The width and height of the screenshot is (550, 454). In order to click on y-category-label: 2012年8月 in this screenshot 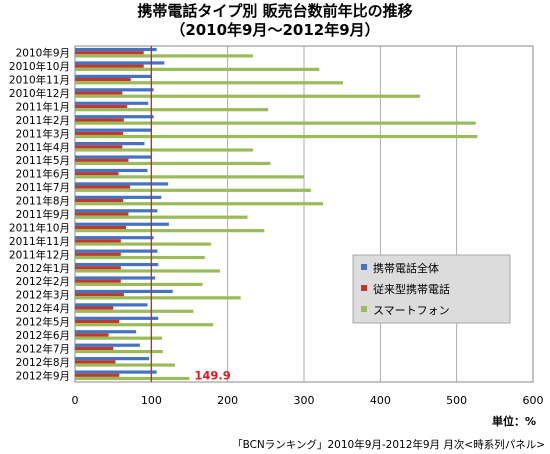, I will do `click(43, 362)`.